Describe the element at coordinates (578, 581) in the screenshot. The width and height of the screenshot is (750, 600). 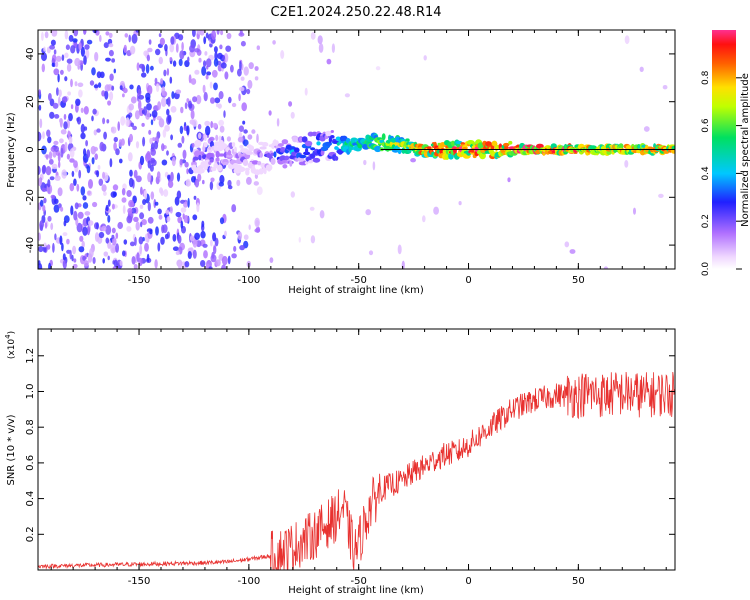
I see `x-tick-label: 50` at that location.